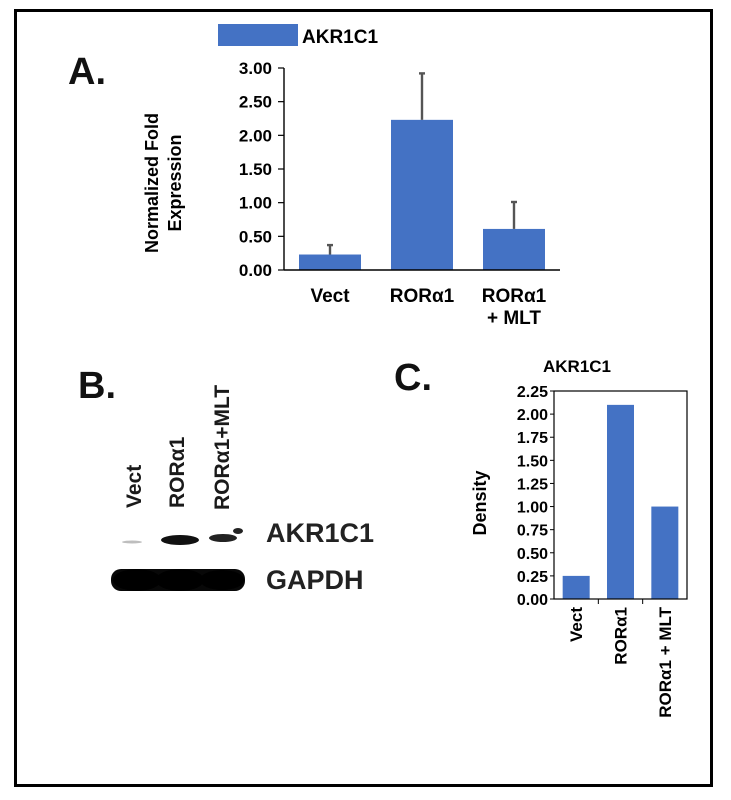  I want to click on chart-a-x-tick-label: Vect, so click(330, 296).